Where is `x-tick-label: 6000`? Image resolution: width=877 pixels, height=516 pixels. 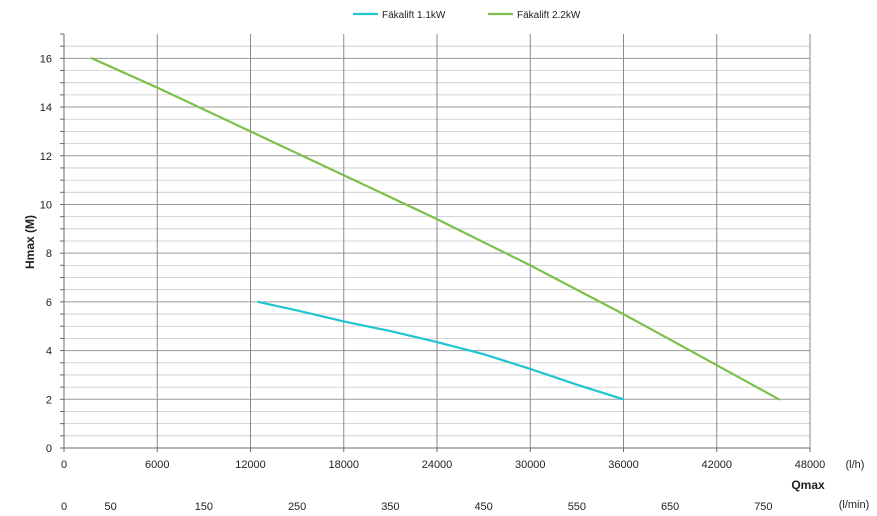
x-tick-label: 6000 is located at coordinates (157, 465).